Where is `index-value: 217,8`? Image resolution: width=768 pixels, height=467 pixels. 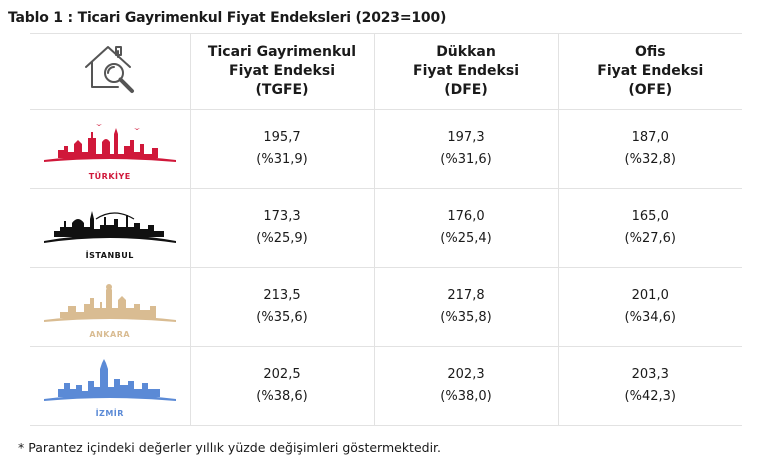 index-value: 217,8 is located at coordinates (466, 295).